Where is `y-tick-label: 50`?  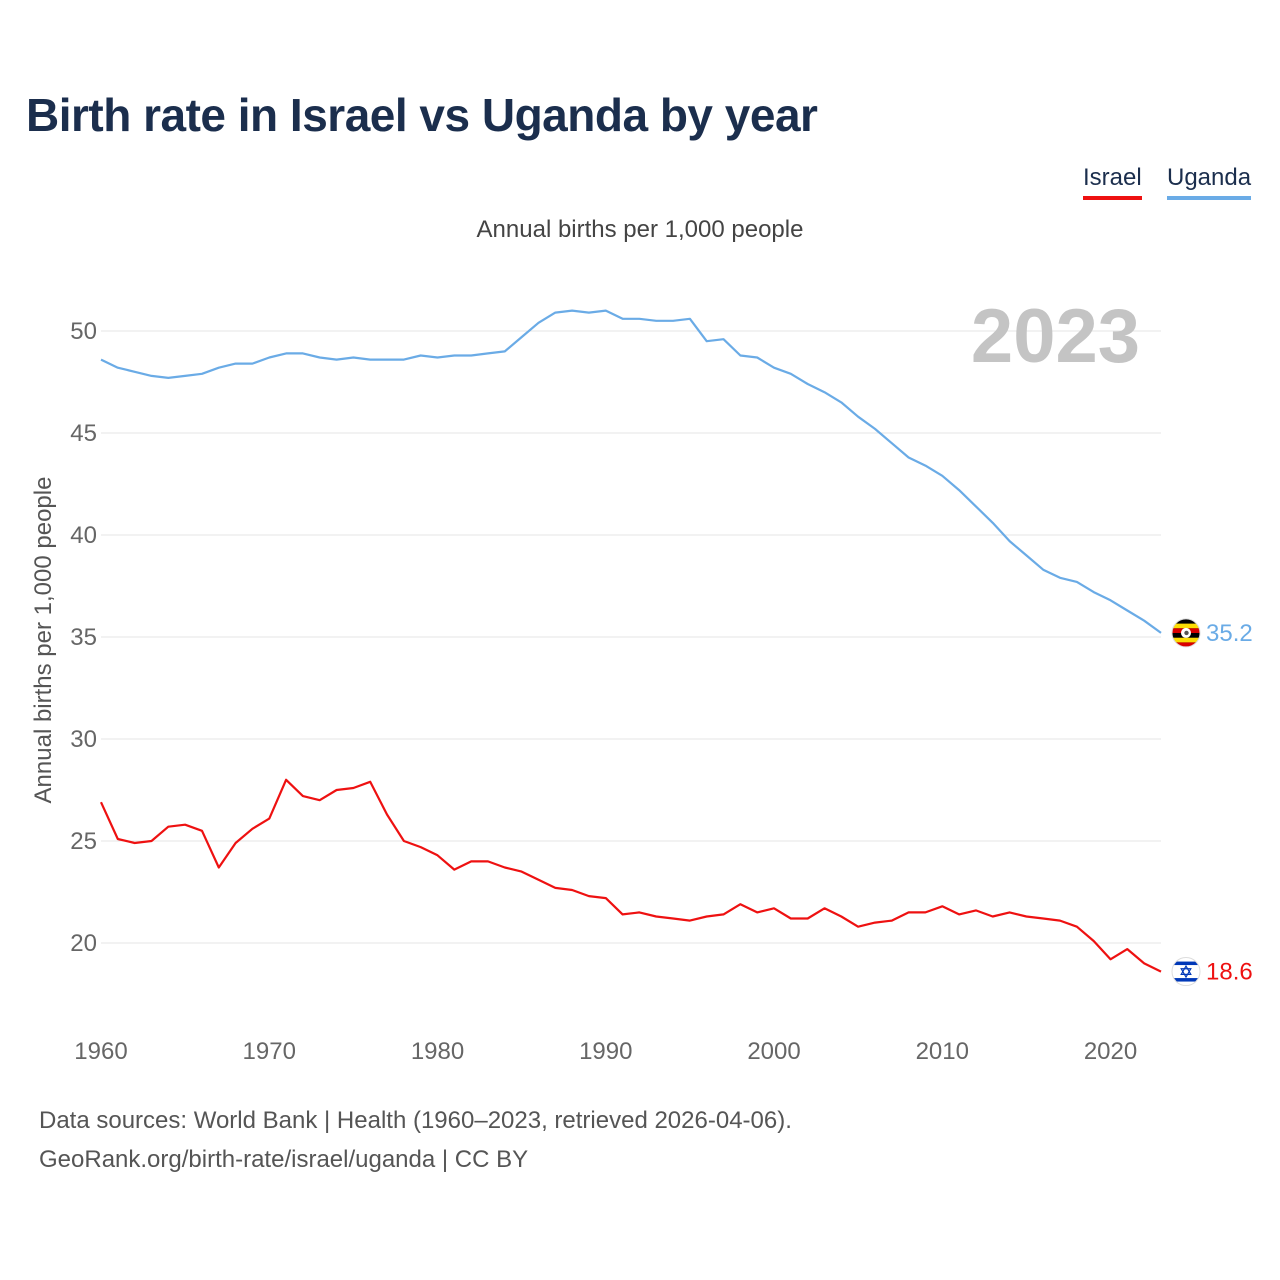
y-tick-label: 50 is located at coordinates (83, 331).